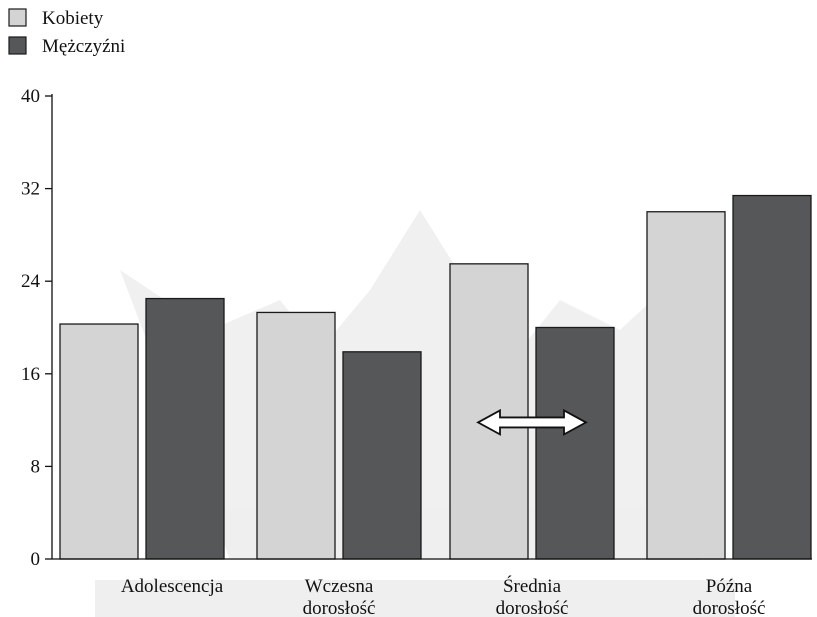 The image size is (817, 617). Describe the element at coordinates (30, 374) in the screenshot. I see `y-tick-label-16: 16` at that location.